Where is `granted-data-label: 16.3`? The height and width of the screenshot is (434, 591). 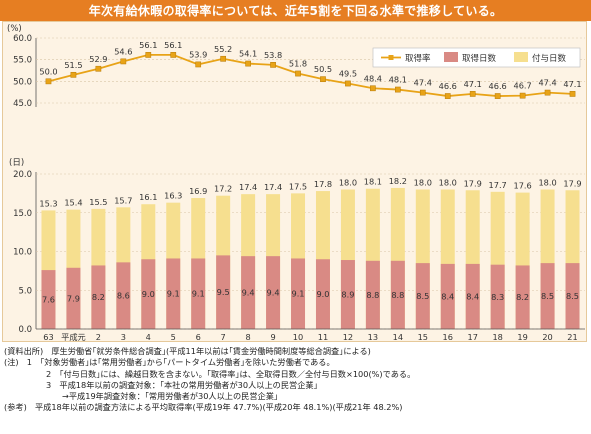
granted-data-label: 16.3 is located at coordinates (173, 196).